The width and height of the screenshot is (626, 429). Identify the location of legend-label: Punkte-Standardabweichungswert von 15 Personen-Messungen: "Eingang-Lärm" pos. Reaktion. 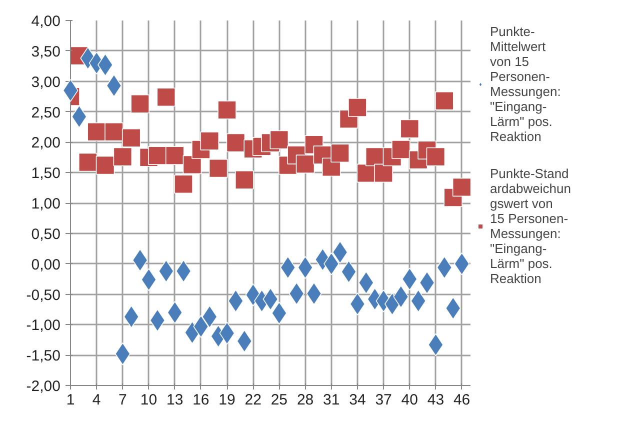
(530, 226).